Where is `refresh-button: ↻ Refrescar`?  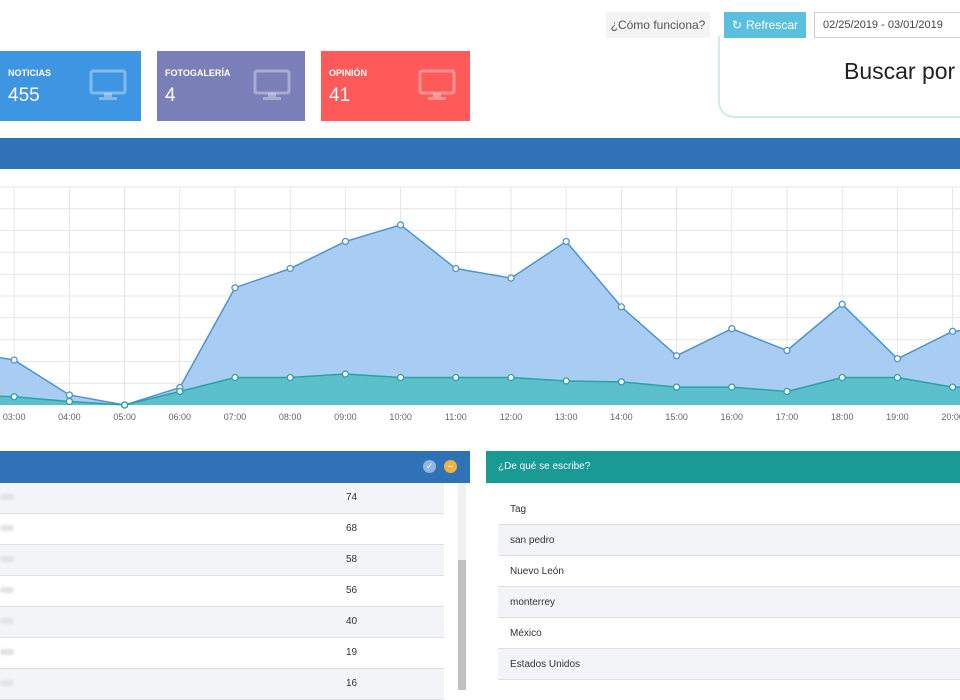 refresh-button: ↻ Refrescar is located at coordinates (765, 25).